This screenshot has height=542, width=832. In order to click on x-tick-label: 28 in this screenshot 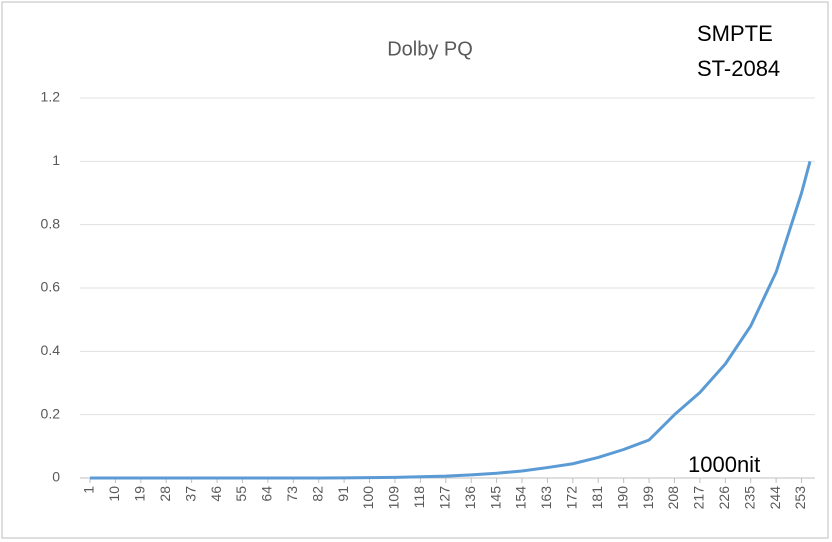, I will do `click(165, 494)`.